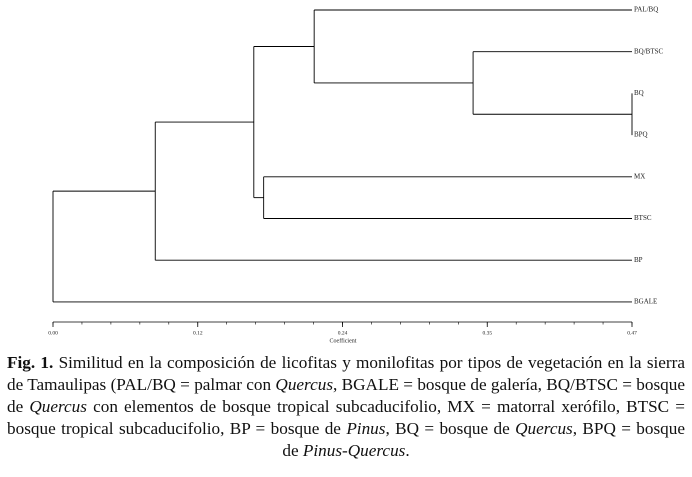 The height and width of the screenshot is (477, 692). I want to click on leaf-label: BP, so click(638, 260).